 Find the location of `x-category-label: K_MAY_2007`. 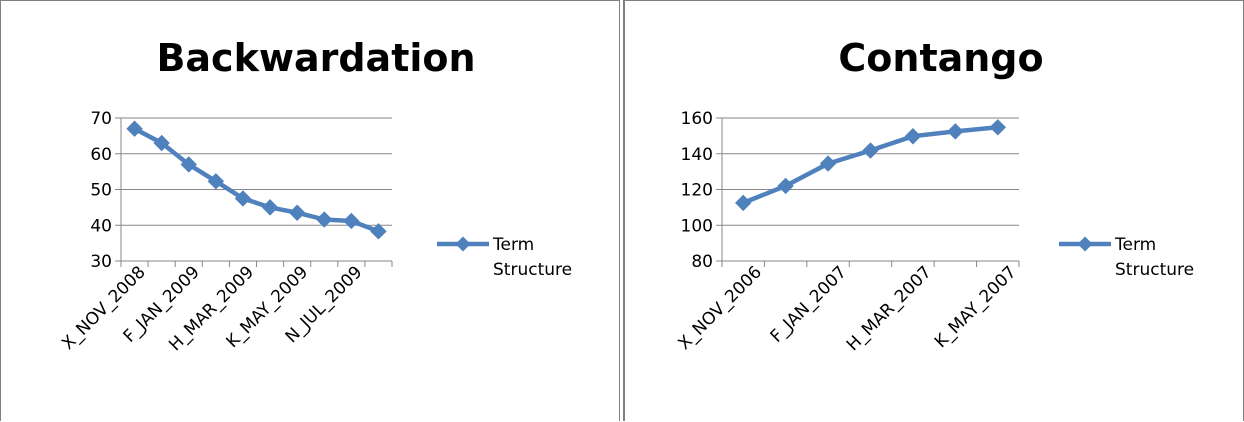

x-category-label: K_MAY_2007 is located at coordinates (976, 307).